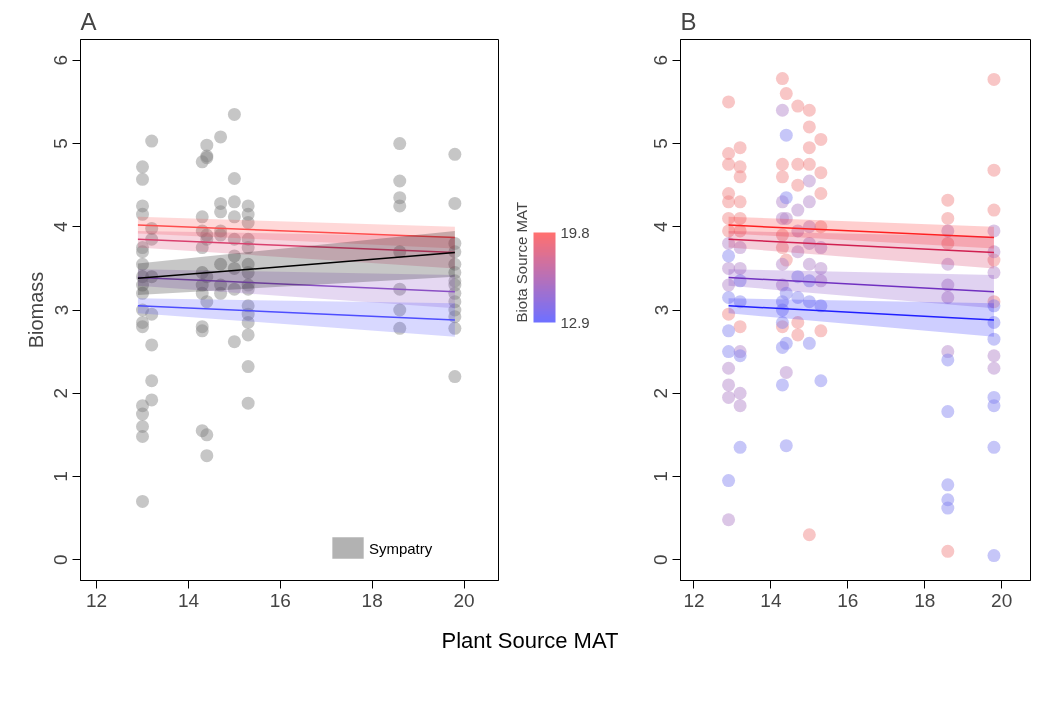  I want to click on color-bar-label: 19.8, so click(575, 232).